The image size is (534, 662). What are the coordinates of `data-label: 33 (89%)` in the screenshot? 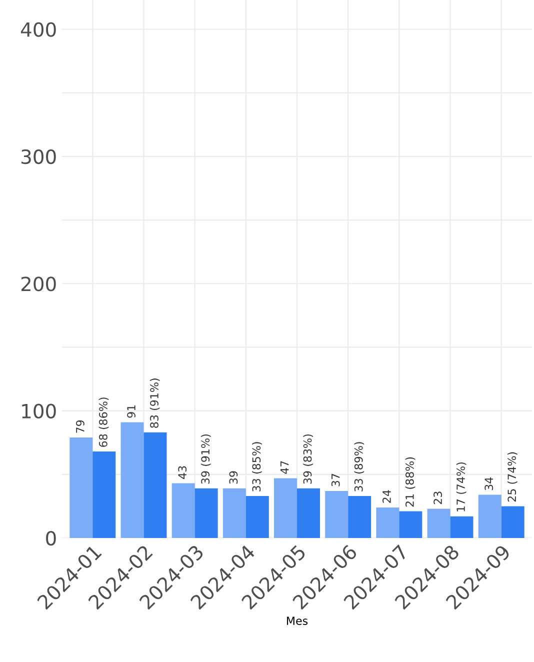 It's located at (359, 467).